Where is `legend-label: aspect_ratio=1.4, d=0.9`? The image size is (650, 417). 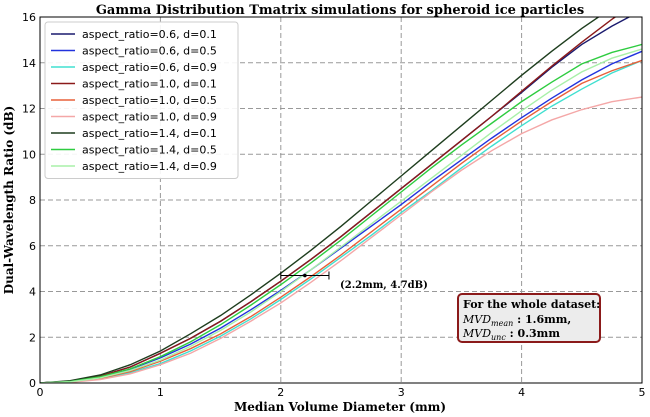
legend-label: aspect_ratio=1.4, d=0.9 is located at coordinates (149, 166).